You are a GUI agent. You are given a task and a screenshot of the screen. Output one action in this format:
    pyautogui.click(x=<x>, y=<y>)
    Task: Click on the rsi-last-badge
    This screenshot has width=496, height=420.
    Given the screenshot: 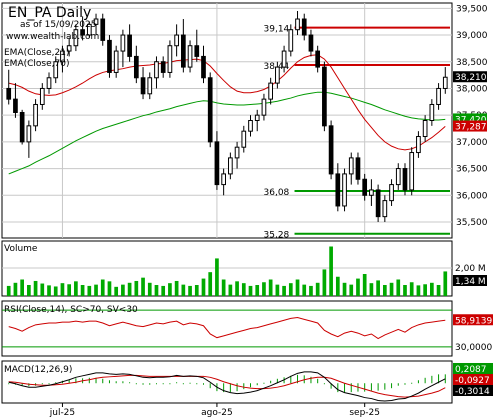 What is the action you would take?
    pyautogui.click(x=473, y=320)
    